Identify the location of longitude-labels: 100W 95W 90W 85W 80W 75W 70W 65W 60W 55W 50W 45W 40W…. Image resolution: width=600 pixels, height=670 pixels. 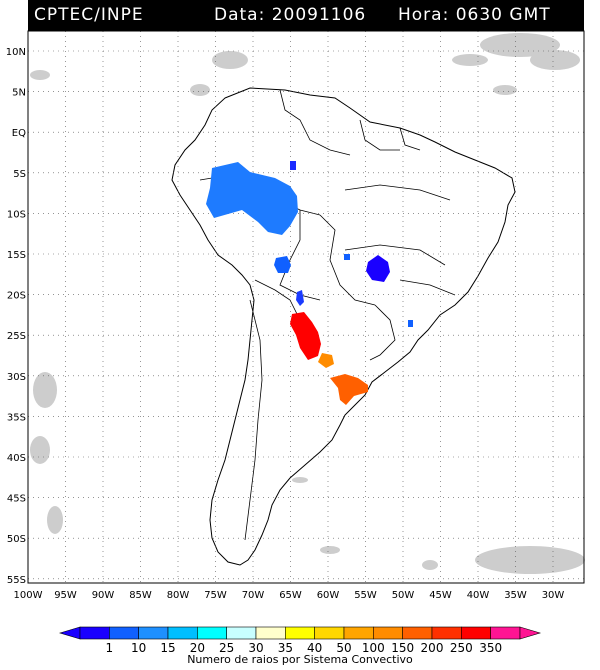
(289, 595).